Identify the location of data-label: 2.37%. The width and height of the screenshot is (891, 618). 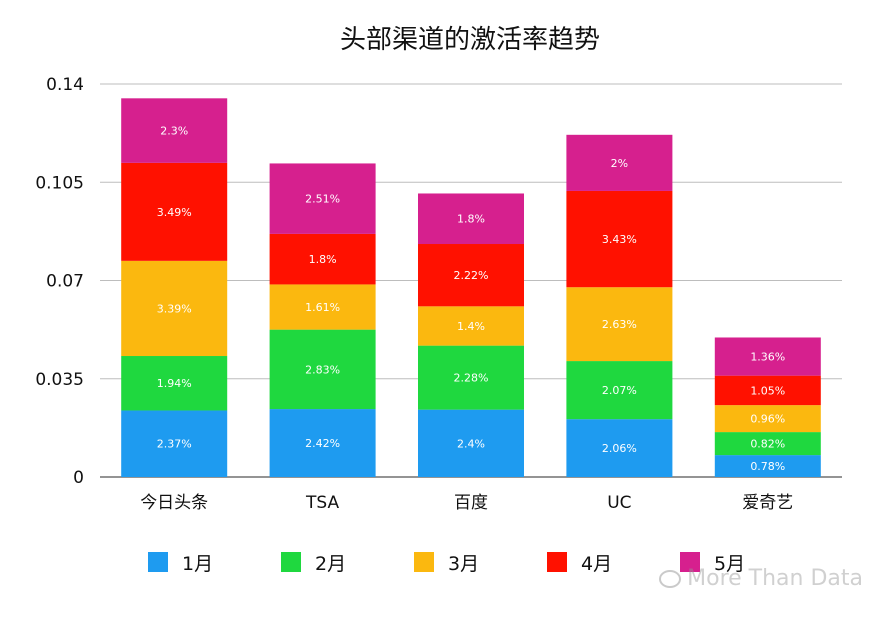
(174, 444).